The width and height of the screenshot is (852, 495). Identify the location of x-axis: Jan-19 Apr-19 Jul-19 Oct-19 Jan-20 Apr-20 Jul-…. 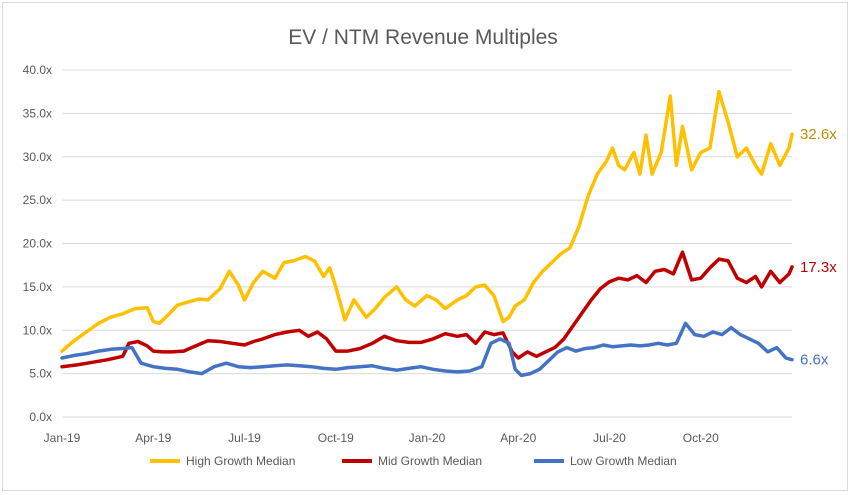
(381, 438).